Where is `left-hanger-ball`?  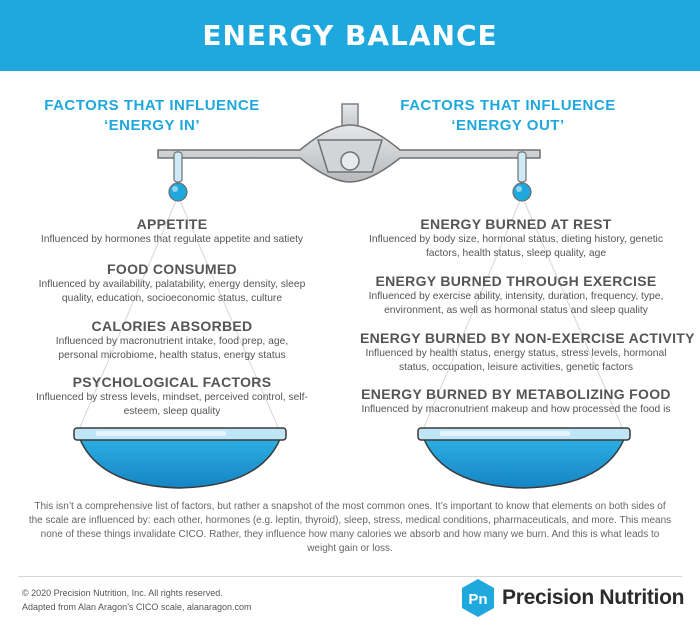 left-hanger-ball is located at coordinates (178, 192).